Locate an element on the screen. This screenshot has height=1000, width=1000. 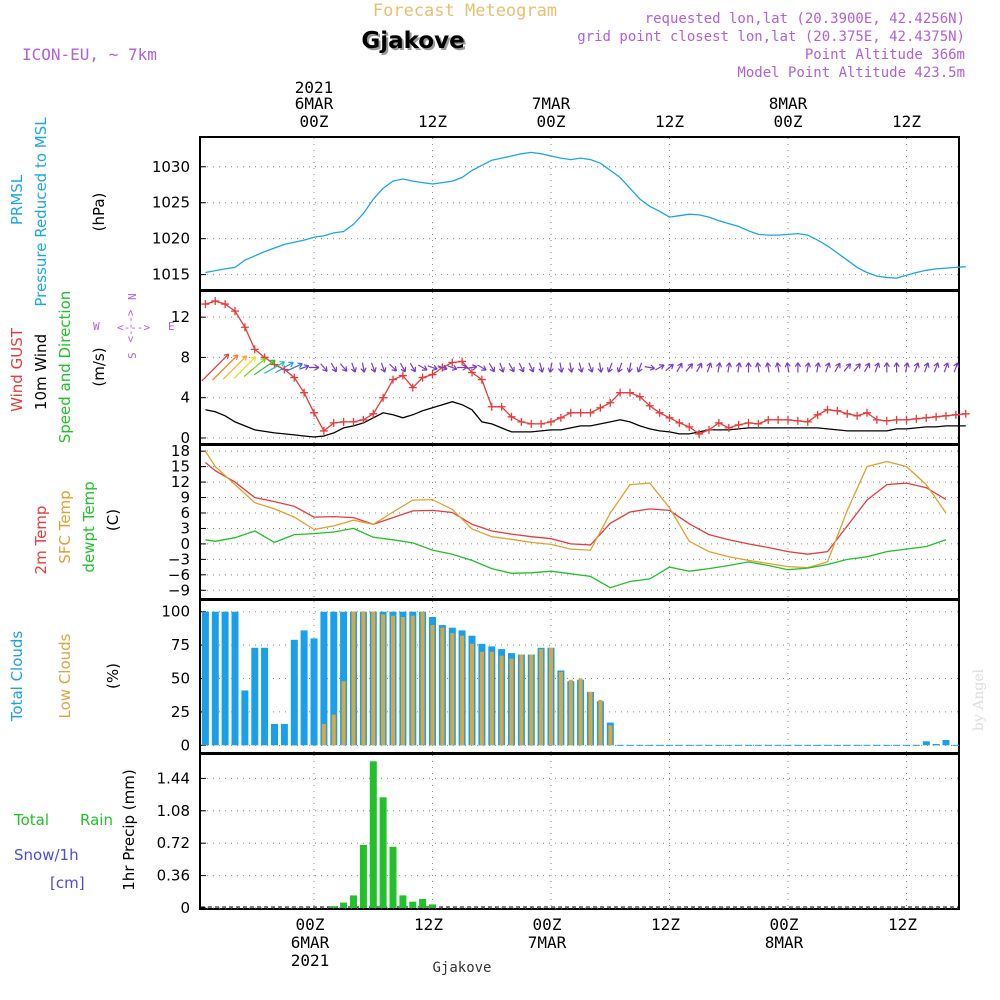
y-tick-label: 6 is located at coordinates (185, 513).